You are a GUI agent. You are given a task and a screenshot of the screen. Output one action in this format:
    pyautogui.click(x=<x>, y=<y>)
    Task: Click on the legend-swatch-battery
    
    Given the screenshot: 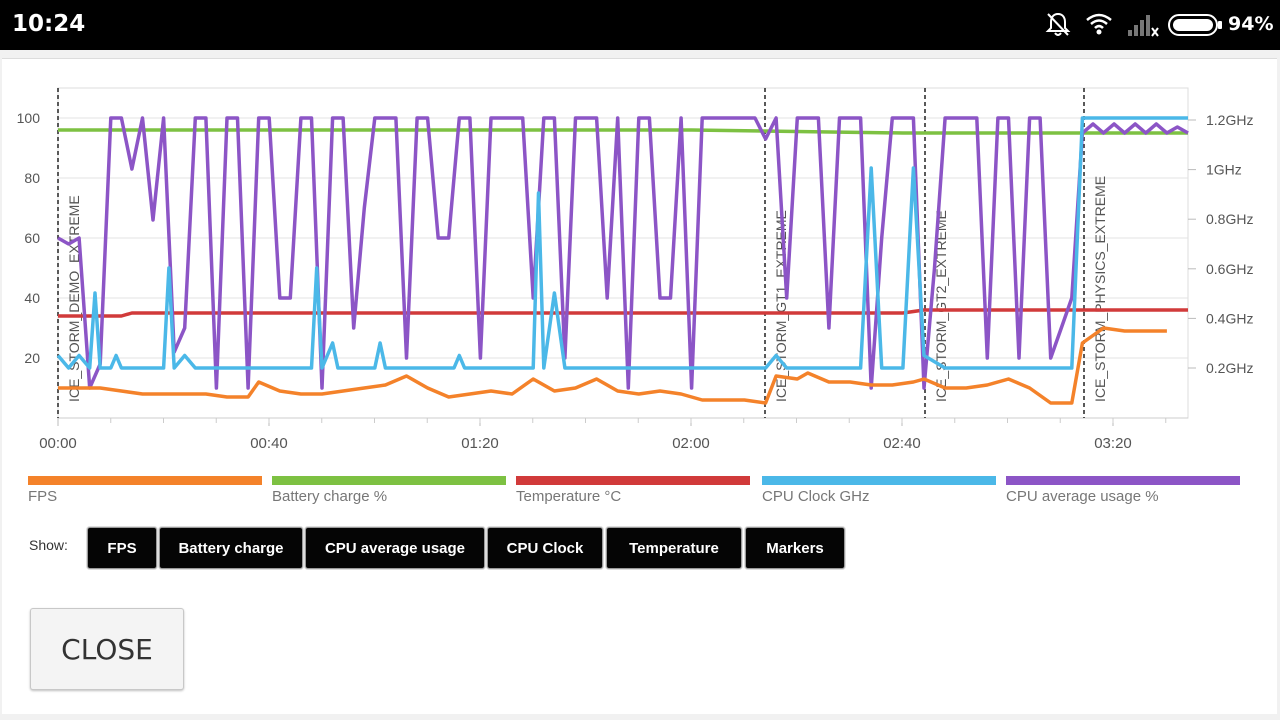 What is the action you would take?
    pyautogui.click(x=389, y=480)
    